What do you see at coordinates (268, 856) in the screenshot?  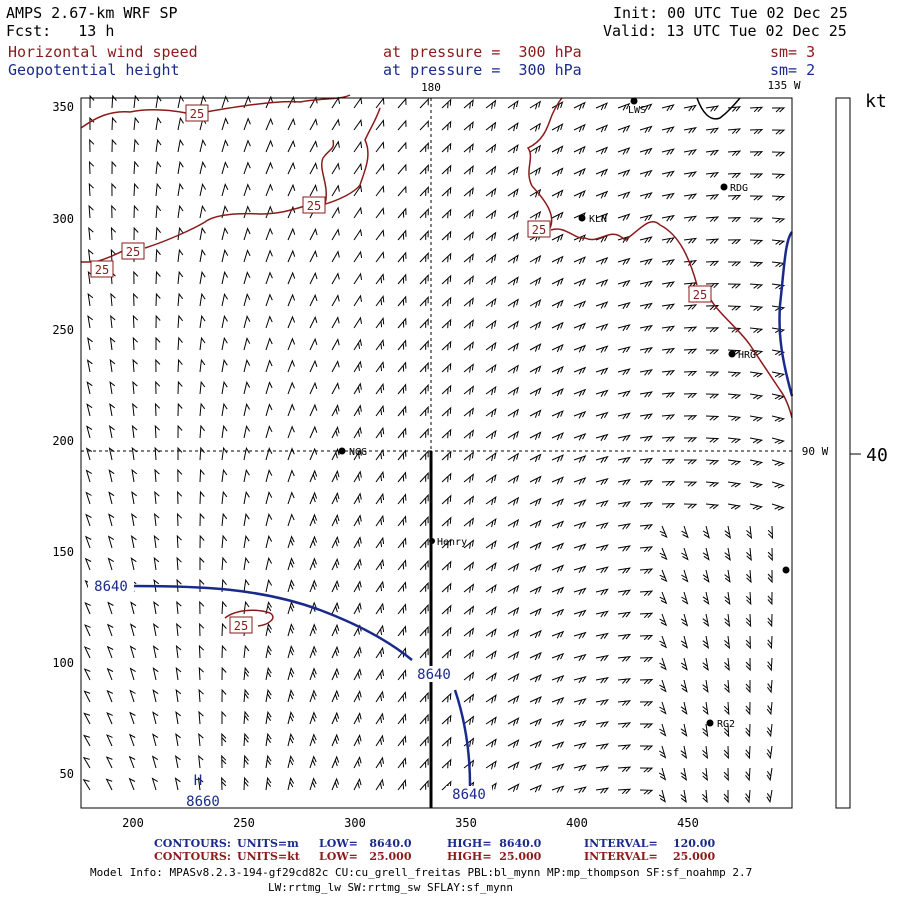 I see `legend-wind-units: UNITS=kt` at bounding box center [268, 856].